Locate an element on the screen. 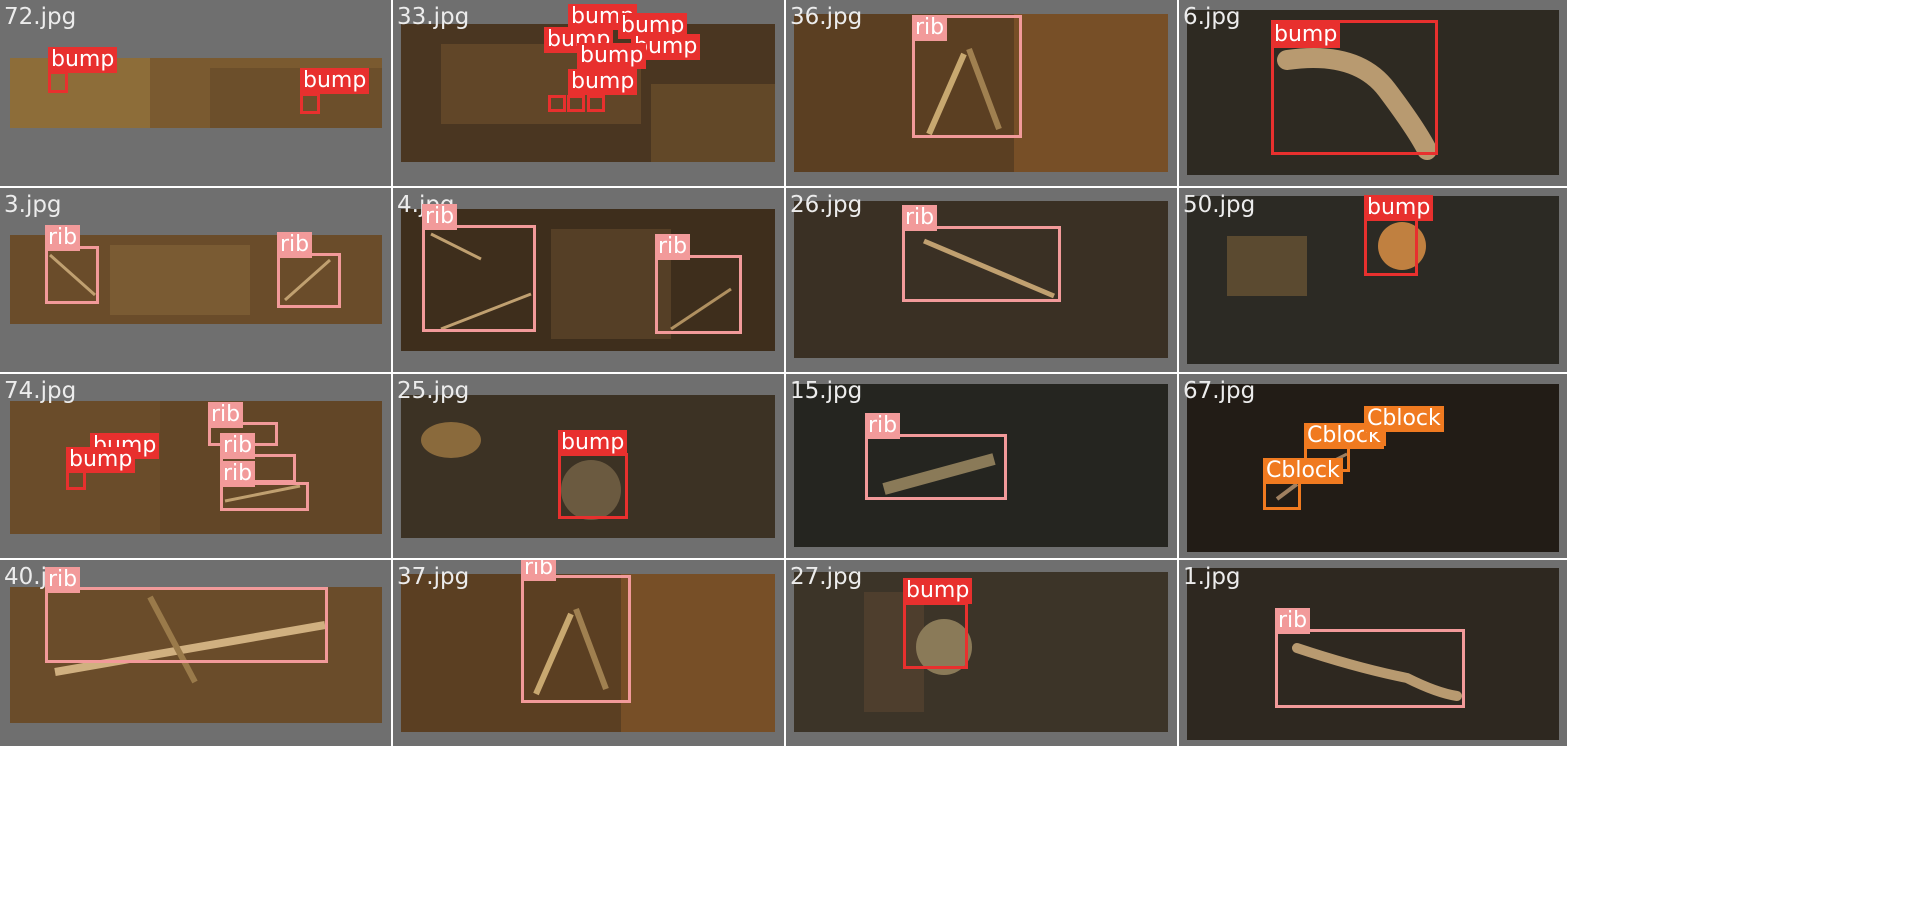 The width and height of the screenshot is (1920, 916). grid-cell: 72.jpg bump bump is located at coordinates (195, 93).